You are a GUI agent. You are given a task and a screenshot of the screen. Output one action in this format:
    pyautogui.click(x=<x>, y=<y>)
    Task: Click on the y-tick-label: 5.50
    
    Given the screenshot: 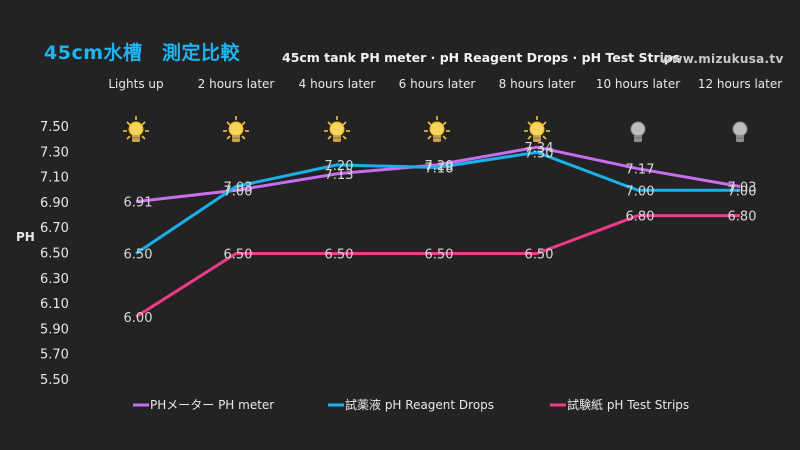 What is the action you would take?
    pyautogui.click(x=54, y=380)
    